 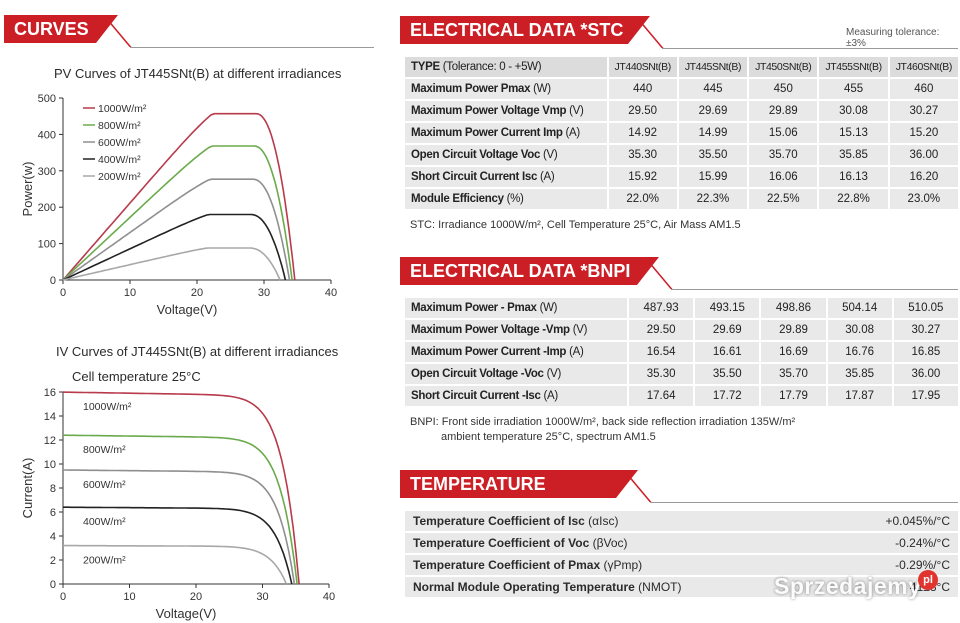 I want to click on row-label-text: Short Circuit Current Isc, so click(x=474, y=177).